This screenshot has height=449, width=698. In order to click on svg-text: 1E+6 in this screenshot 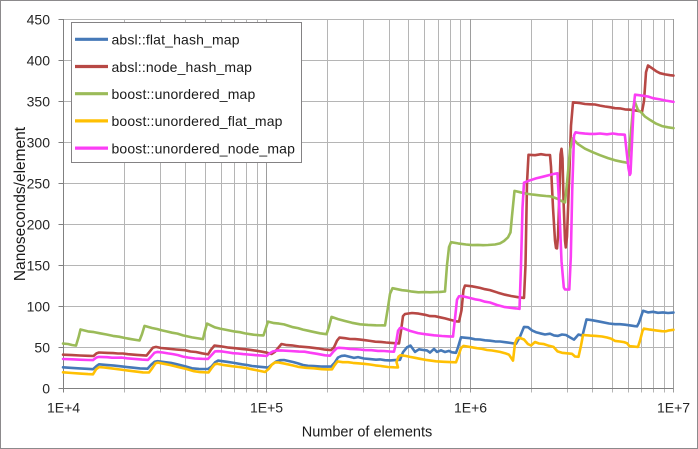, I will do `click(470, 408)`.